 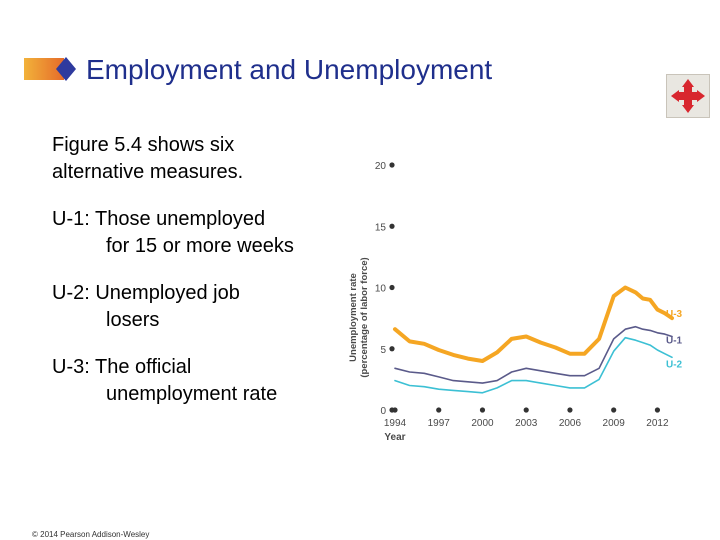 I want to click on x-tick-label: 2009, so click(x=614, y=423).